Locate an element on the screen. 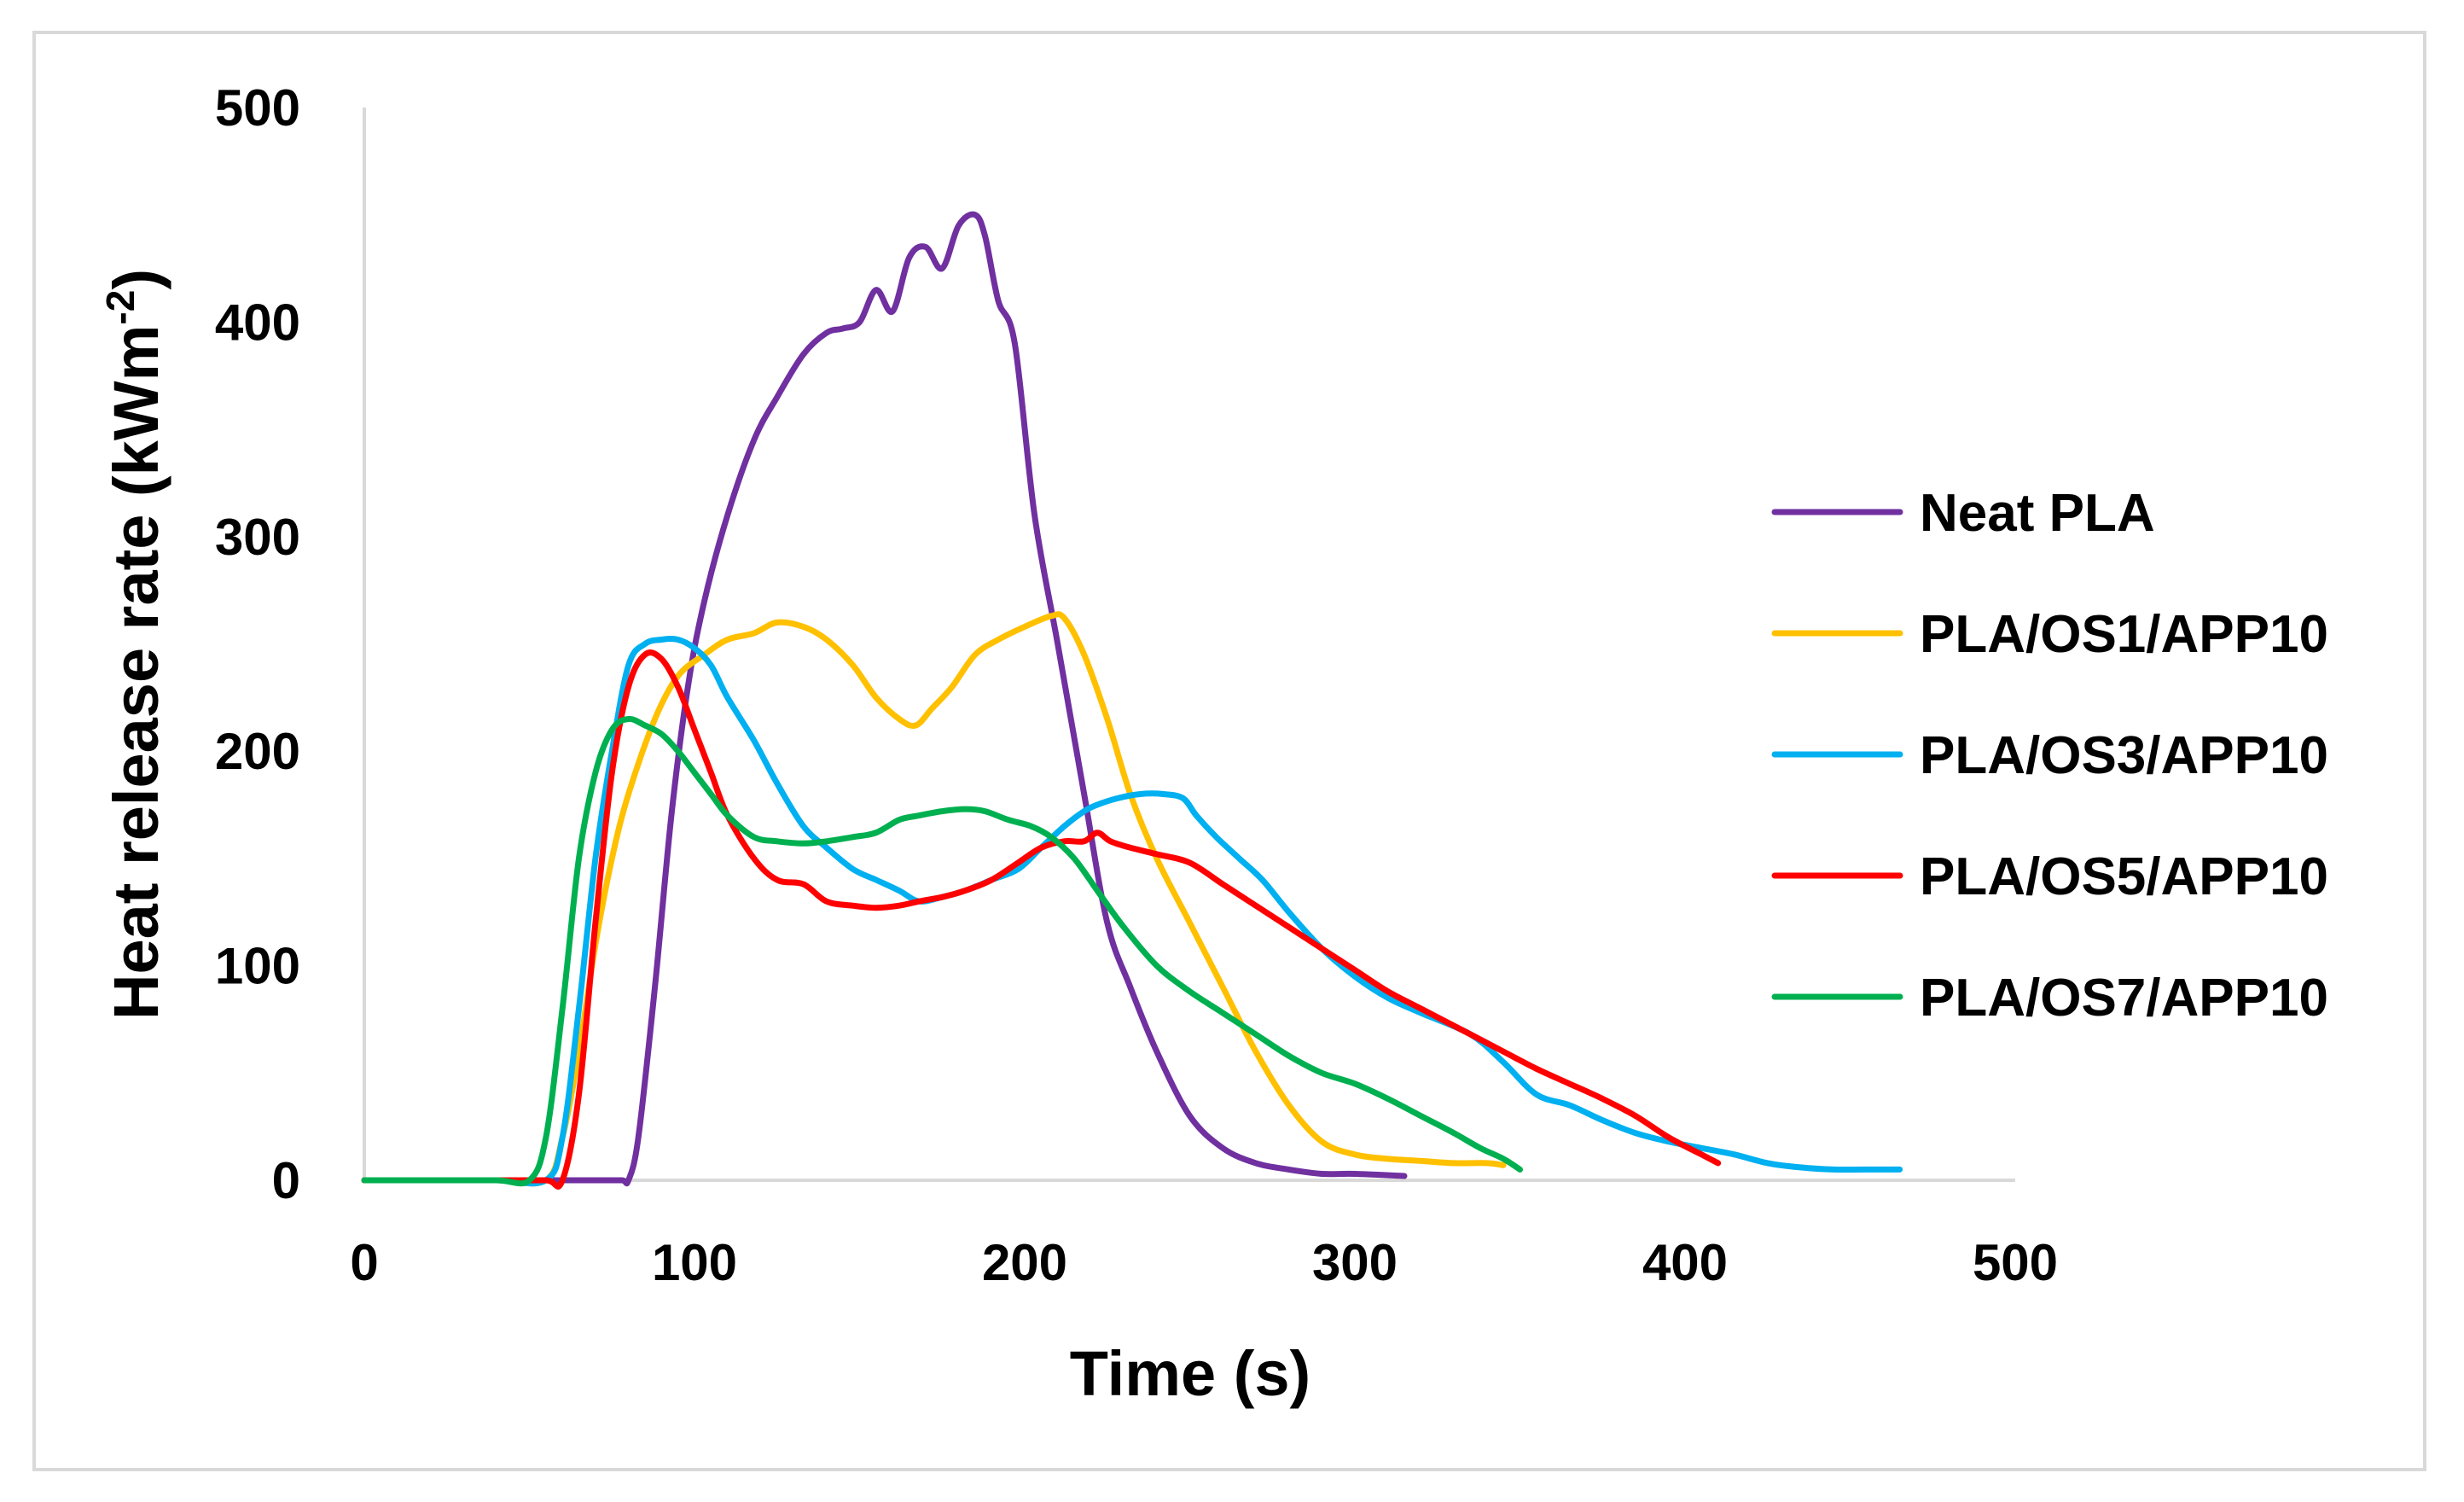  y-tick-label: 200 is located at coordinates (257, 751).